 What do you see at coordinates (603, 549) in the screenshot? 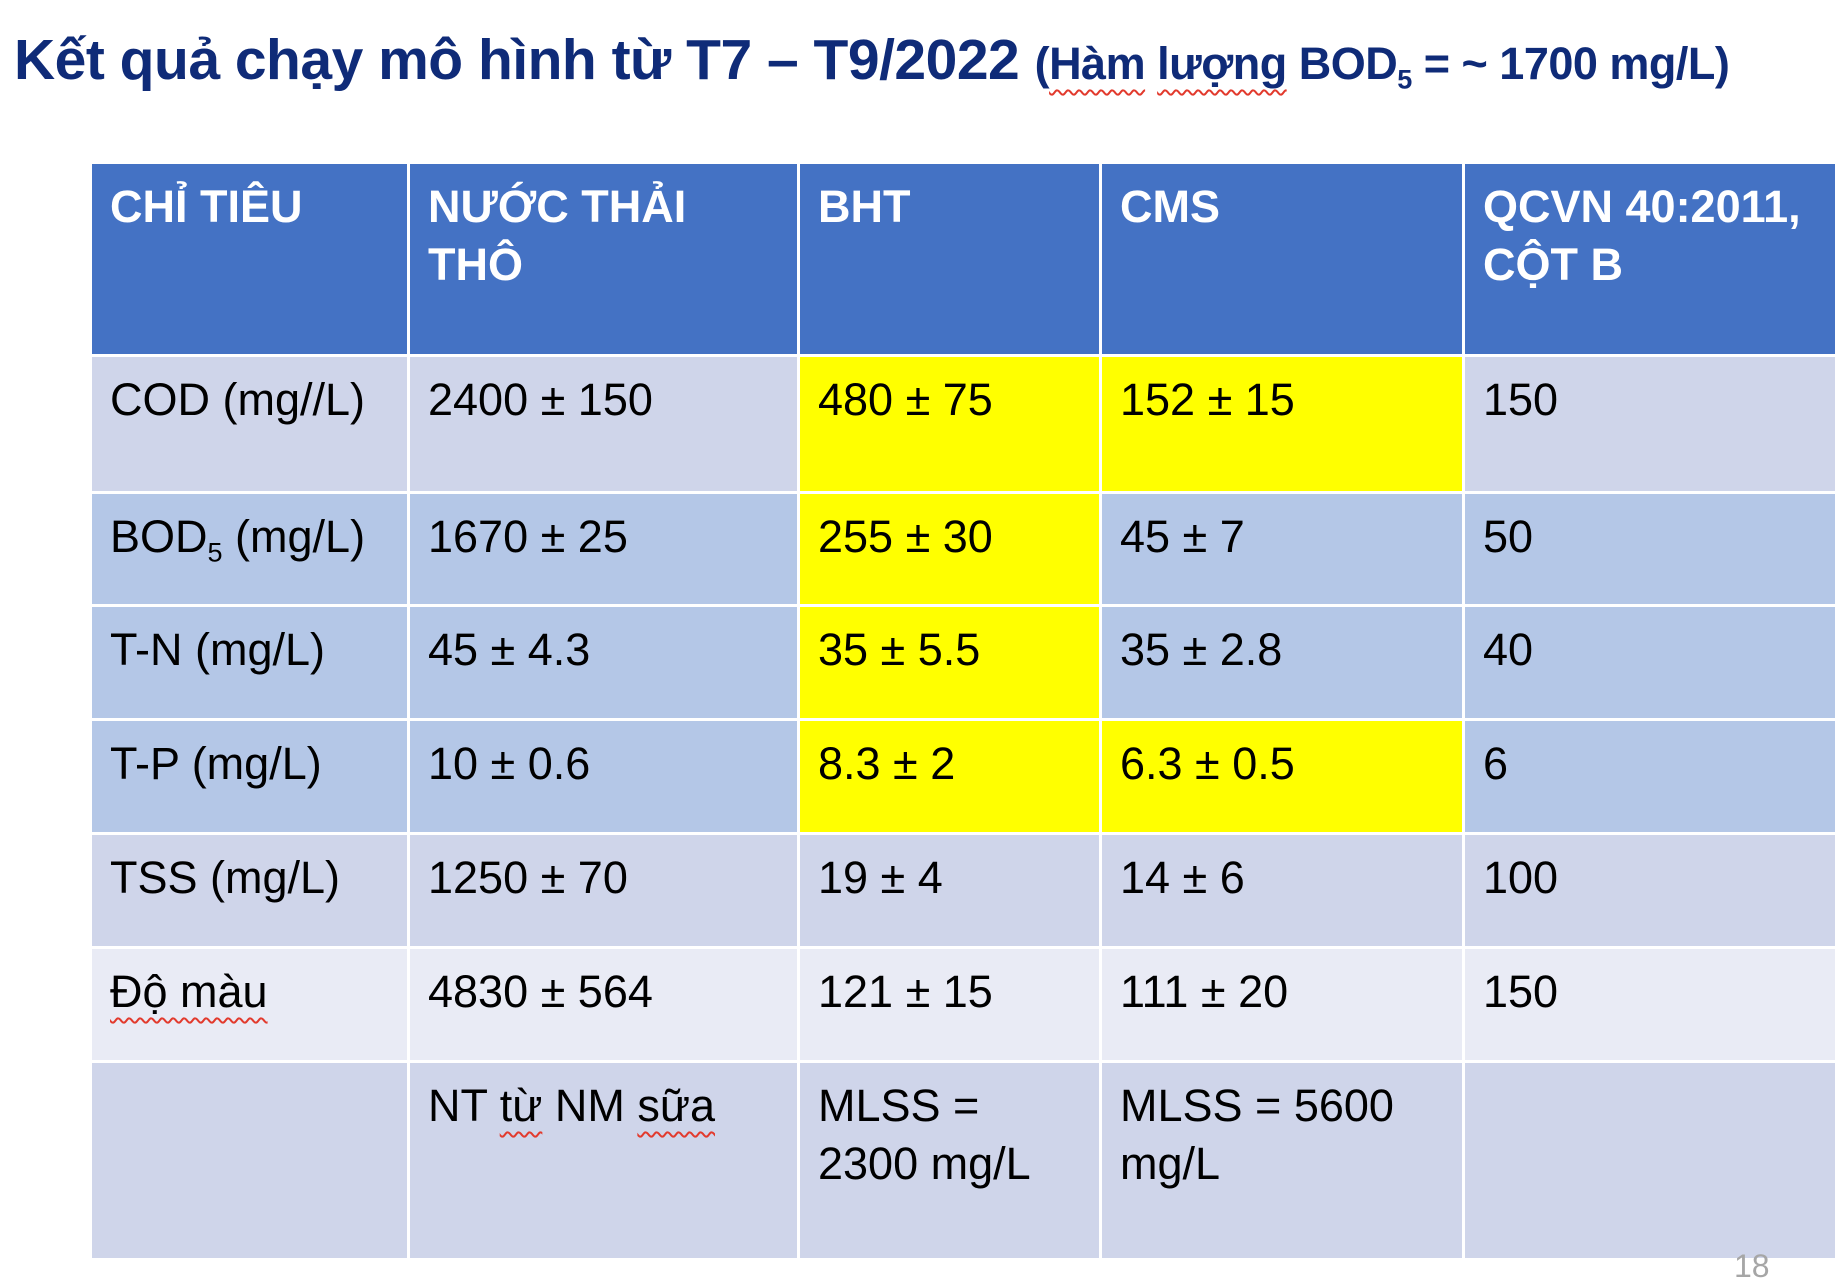
I see `raw-value-cell: 1670 ± 25` at bounding box center [603, 549].